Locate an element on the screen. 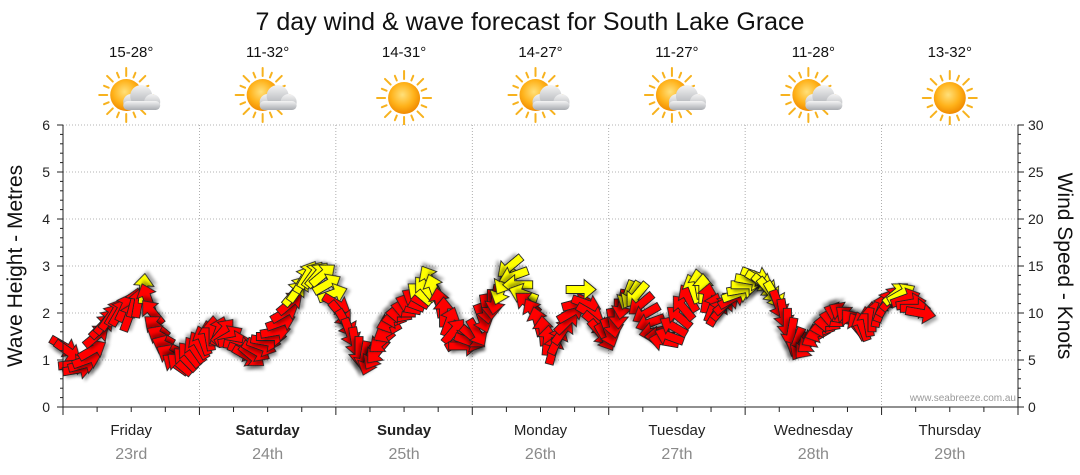 Image resolution: width=1080 pixels, height=475 pixels. day-name-label: Monday is located at coordinates (541, 430).